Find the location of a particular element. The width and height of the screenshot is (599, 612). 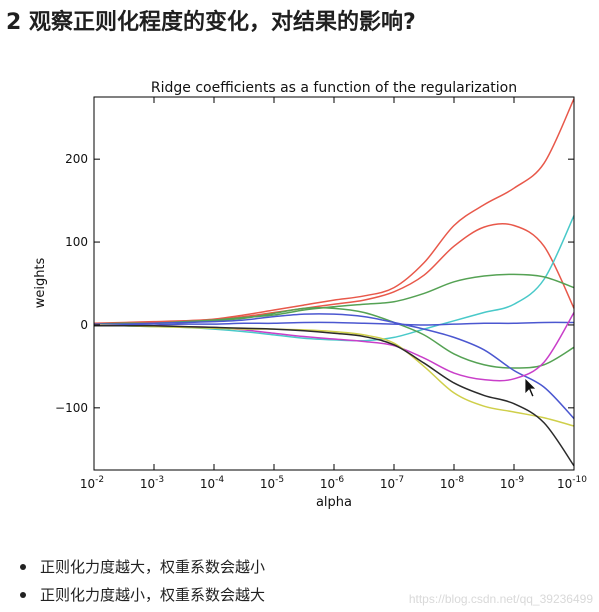

y-axis-label: weights is located at coordinates (40, 282).